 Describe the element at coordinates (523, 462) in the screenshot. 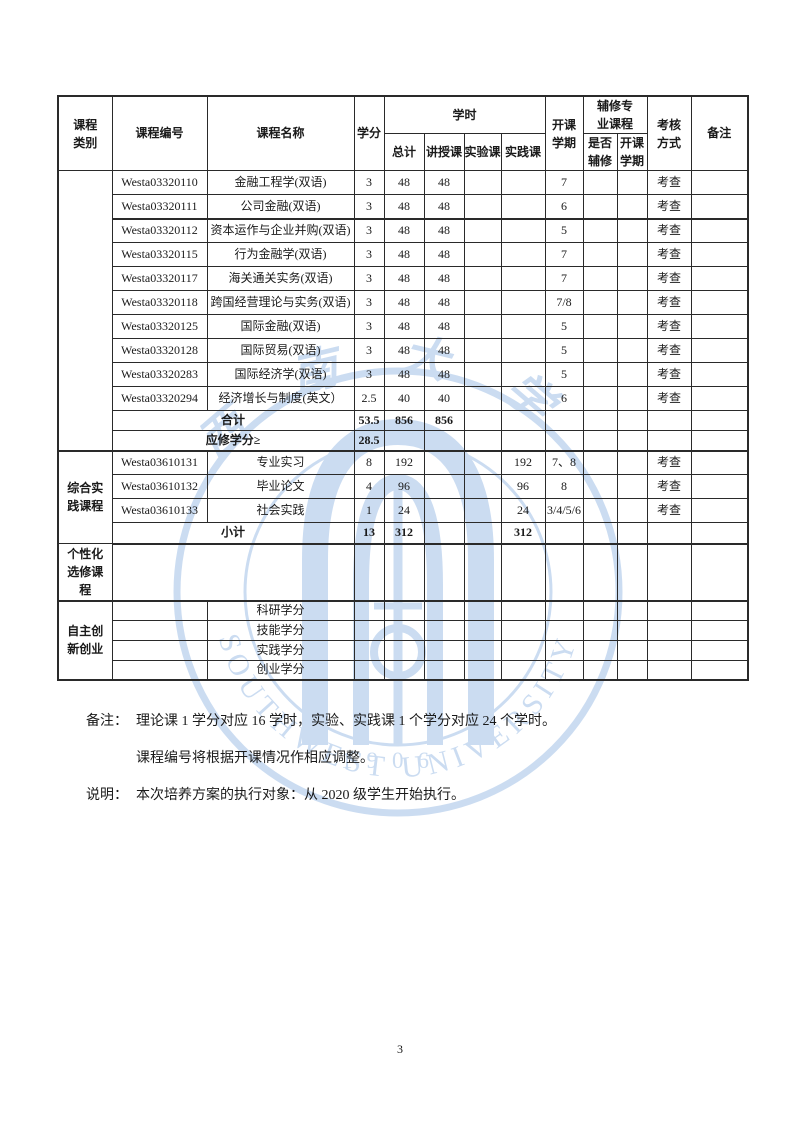

I see `cell-hours-practice: 192` at that location.